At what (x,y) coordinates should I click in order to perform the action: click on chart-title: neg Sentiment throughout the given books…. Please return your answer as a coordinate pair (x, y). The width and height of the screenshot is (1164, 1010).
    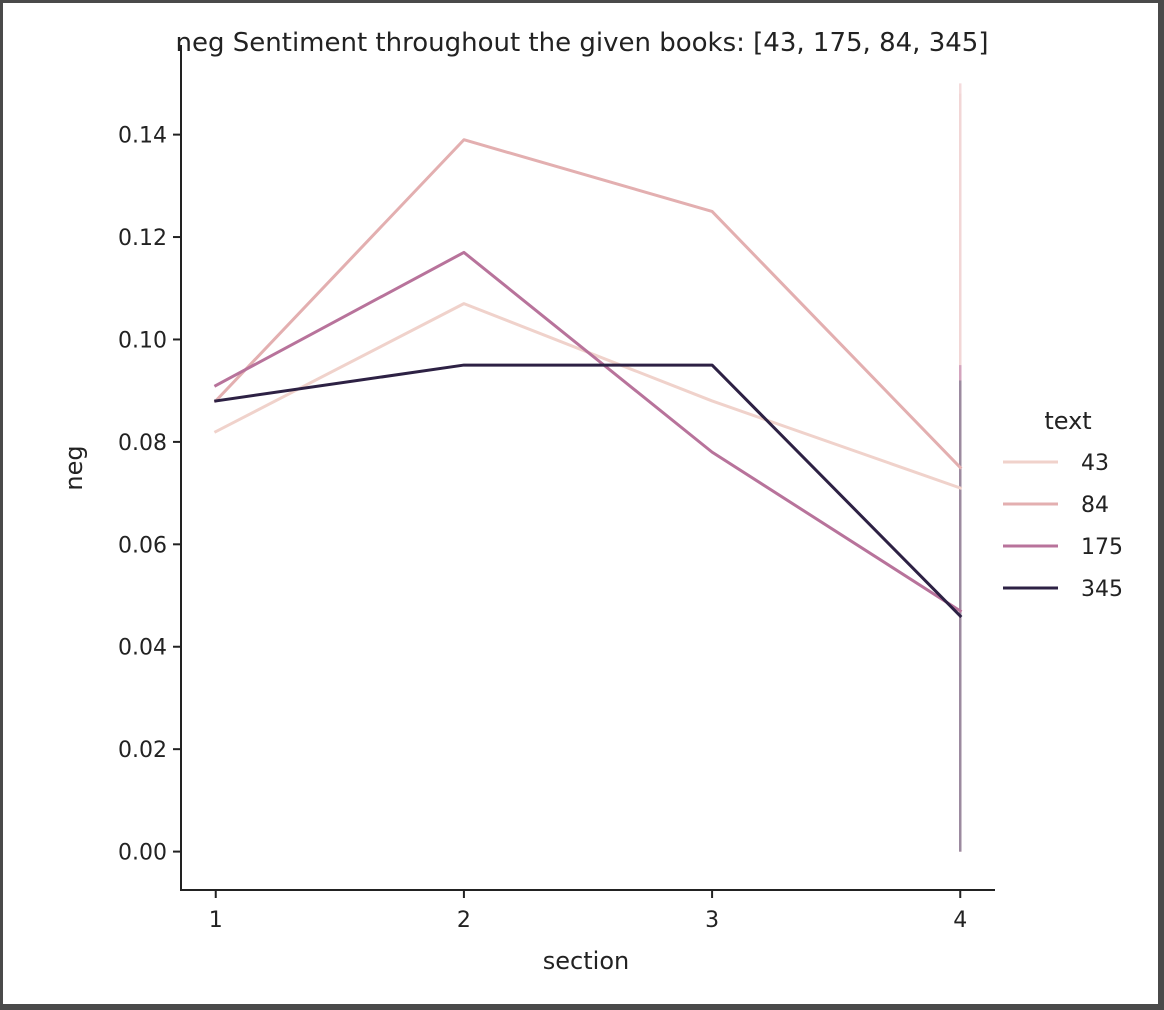
    Looking at the image, I should click on (582, 43).